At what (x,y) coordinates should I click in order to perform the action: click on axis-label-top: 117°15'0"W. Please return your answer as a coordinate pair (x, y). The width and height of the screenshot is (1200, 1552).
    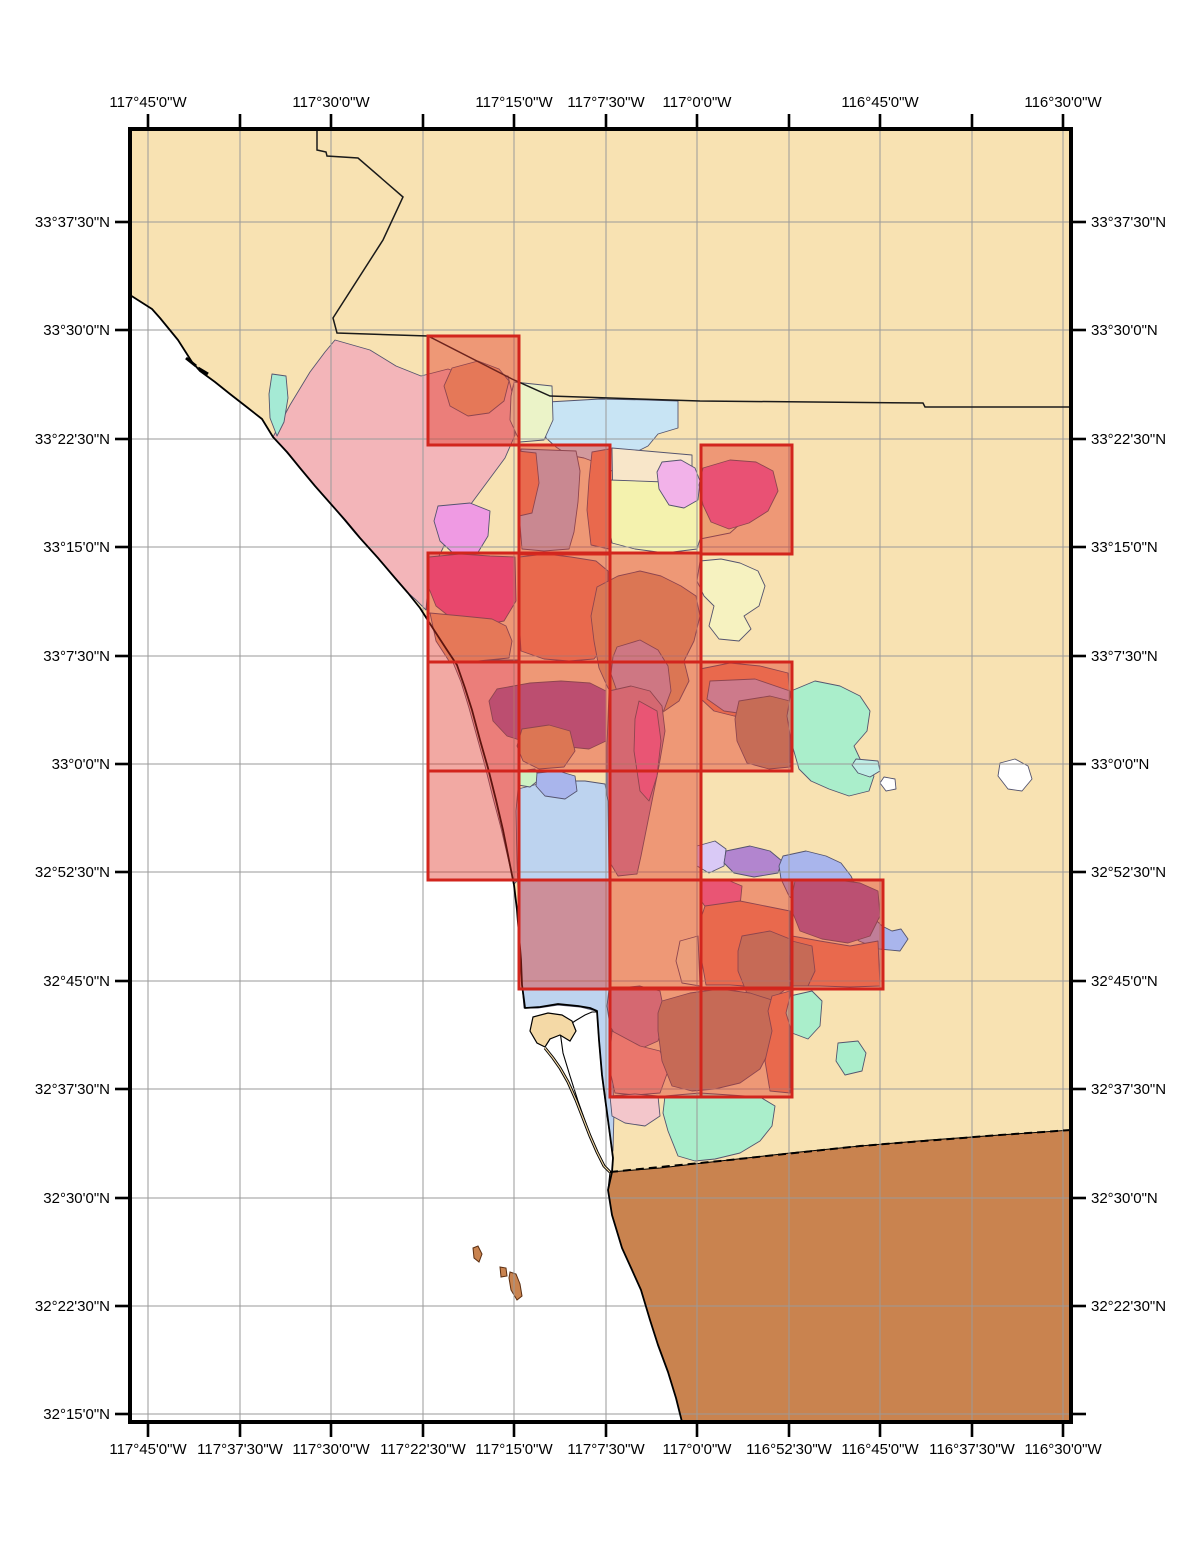
    Looking at the image, I should click on (514, 102).